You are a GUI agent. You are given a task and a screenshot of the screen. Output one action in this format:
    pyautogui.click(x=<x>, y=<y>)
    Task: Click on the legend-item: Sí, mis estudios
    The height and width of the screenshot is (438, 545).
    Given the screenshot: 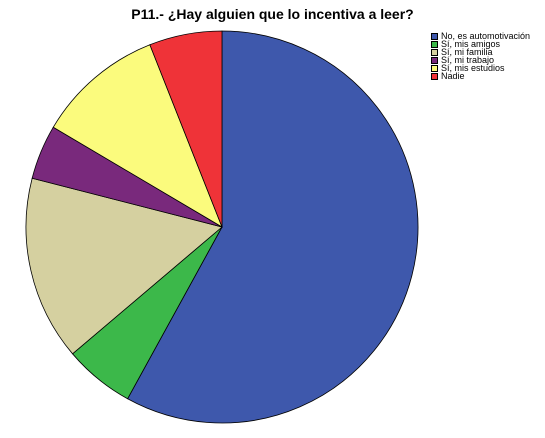 What is the action you would take?
    pyautogui.click(x=480, y=68)
    